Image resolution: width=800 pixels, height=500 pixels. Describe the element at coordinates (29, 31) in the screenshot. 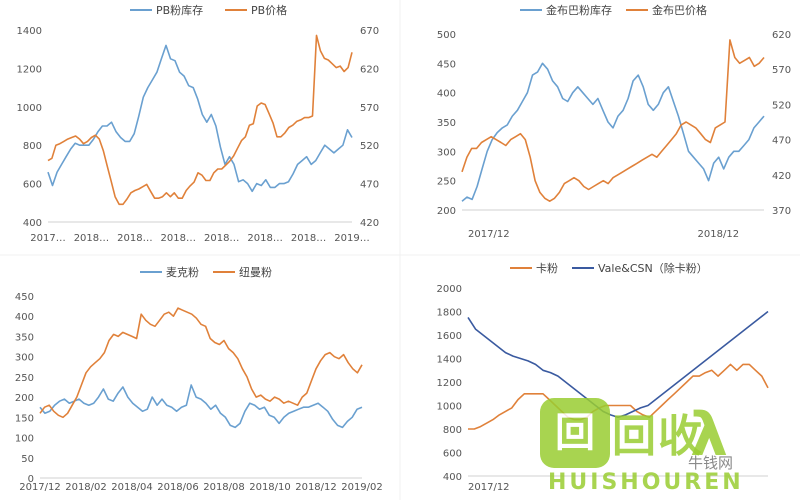

I see `chart1-yleft-tick: 1400` at that location.